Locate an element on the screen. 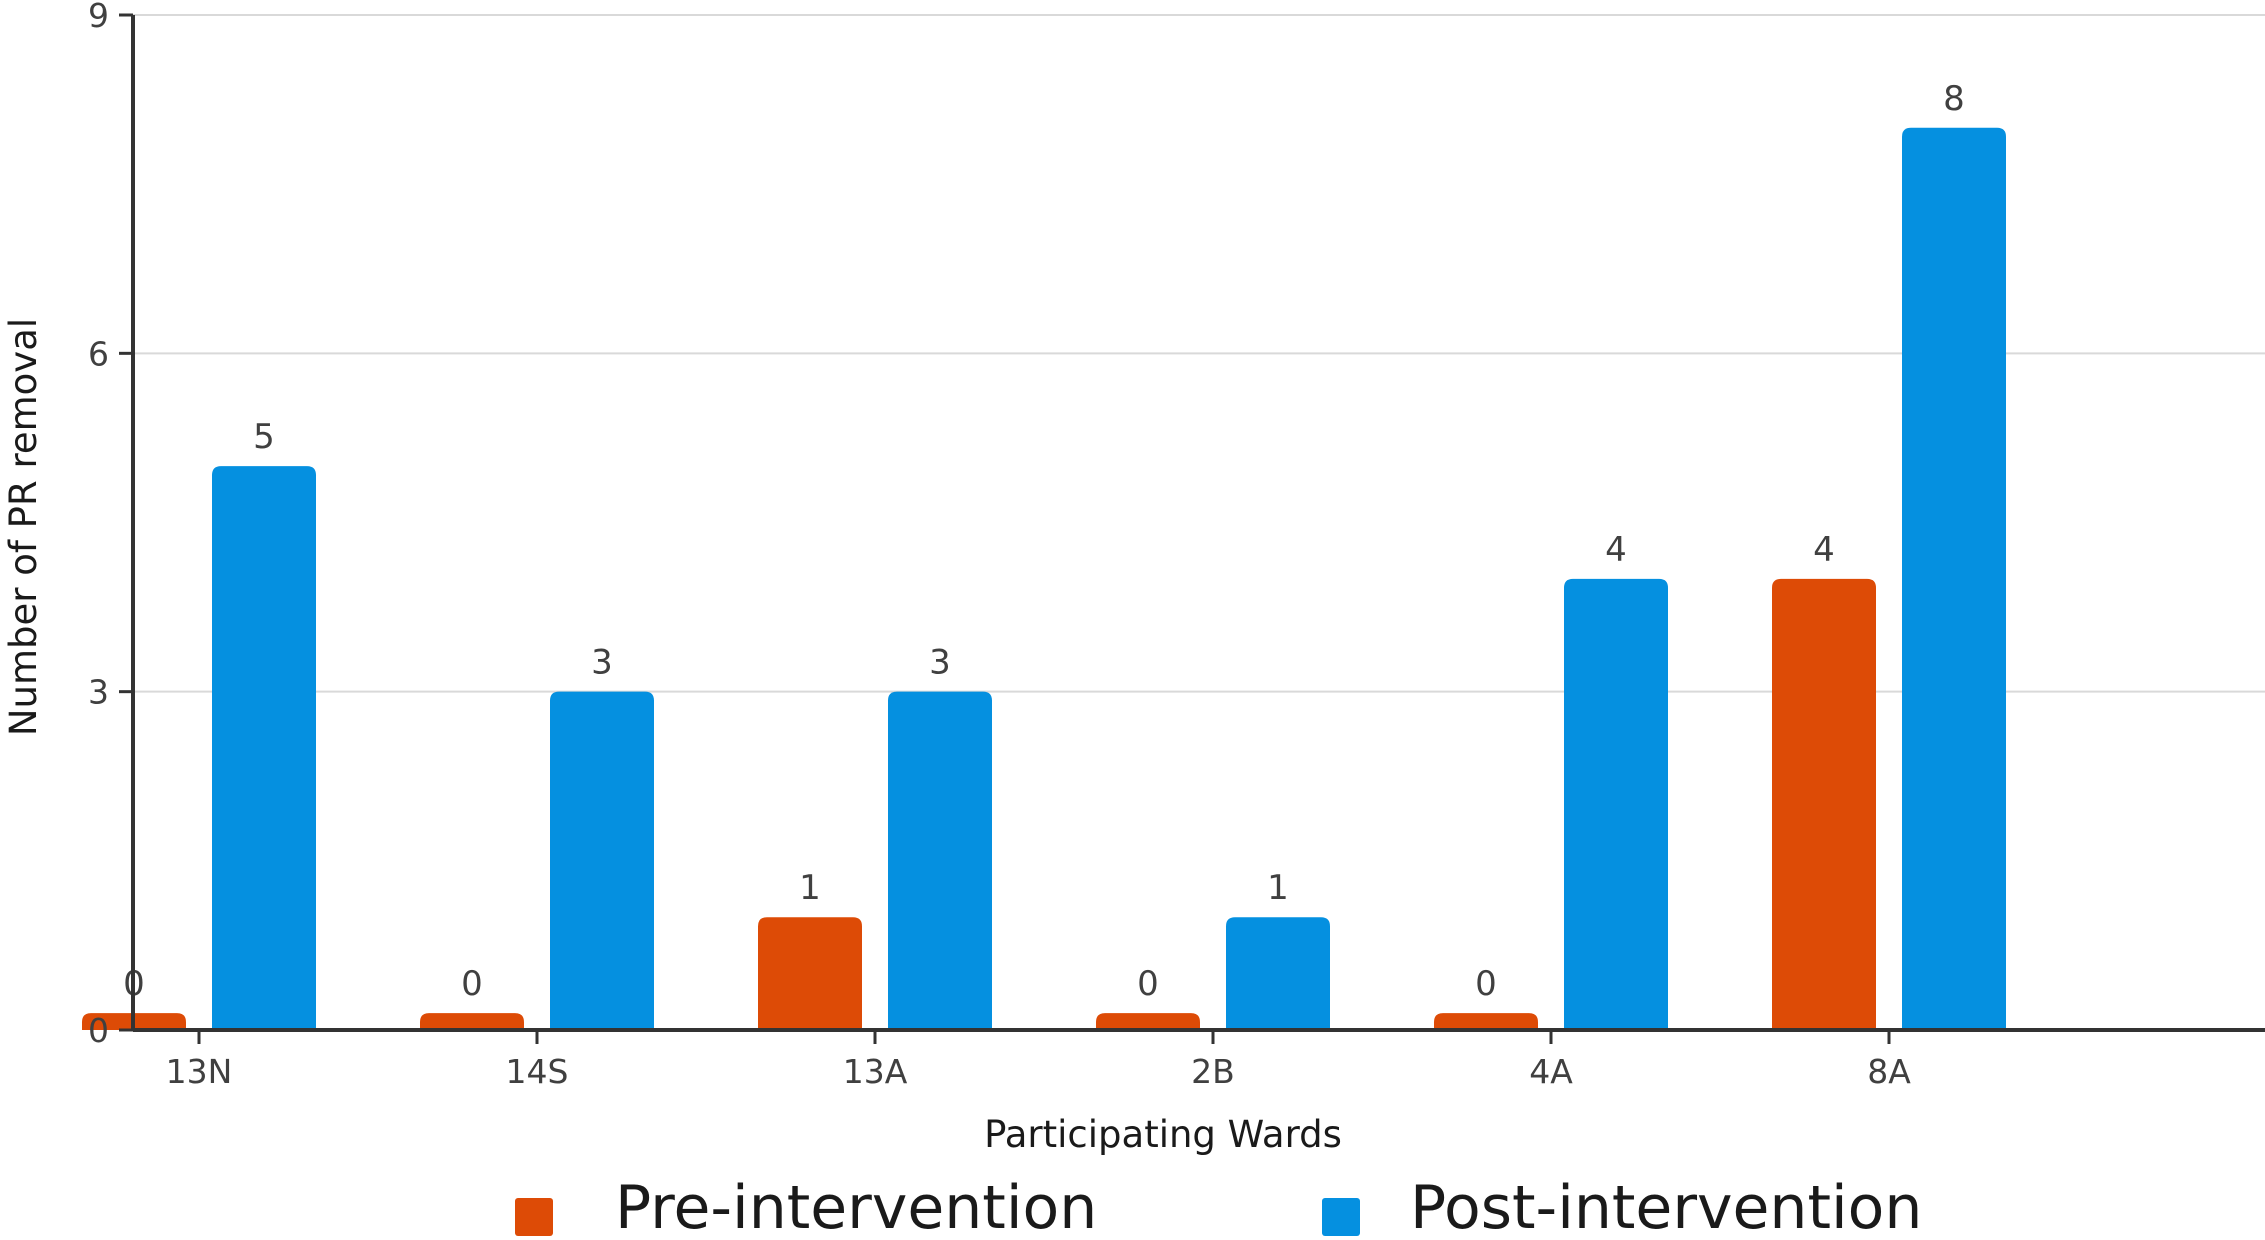  data-label-post-intervention-8a: 8 is located at coordinates (1954, 99).